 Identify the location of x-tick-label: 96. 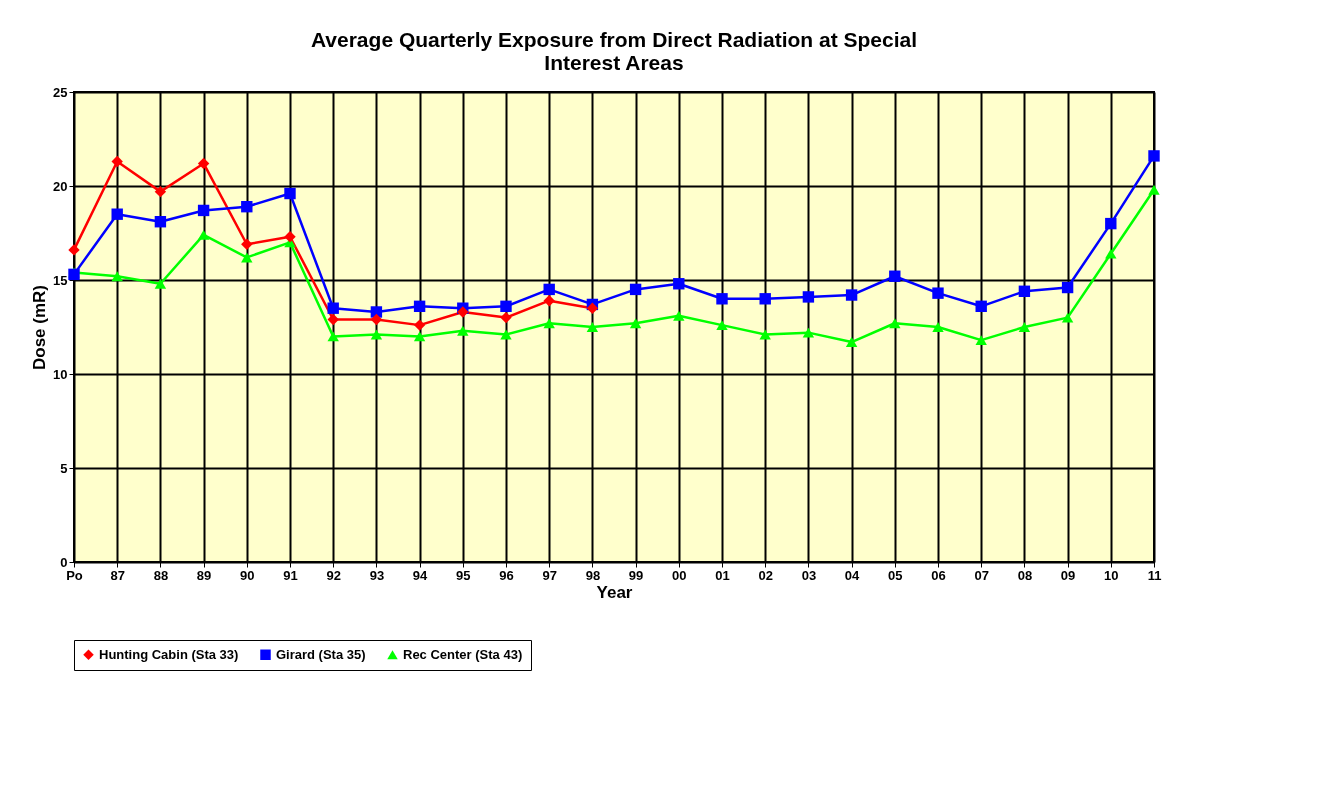
(506, 575).